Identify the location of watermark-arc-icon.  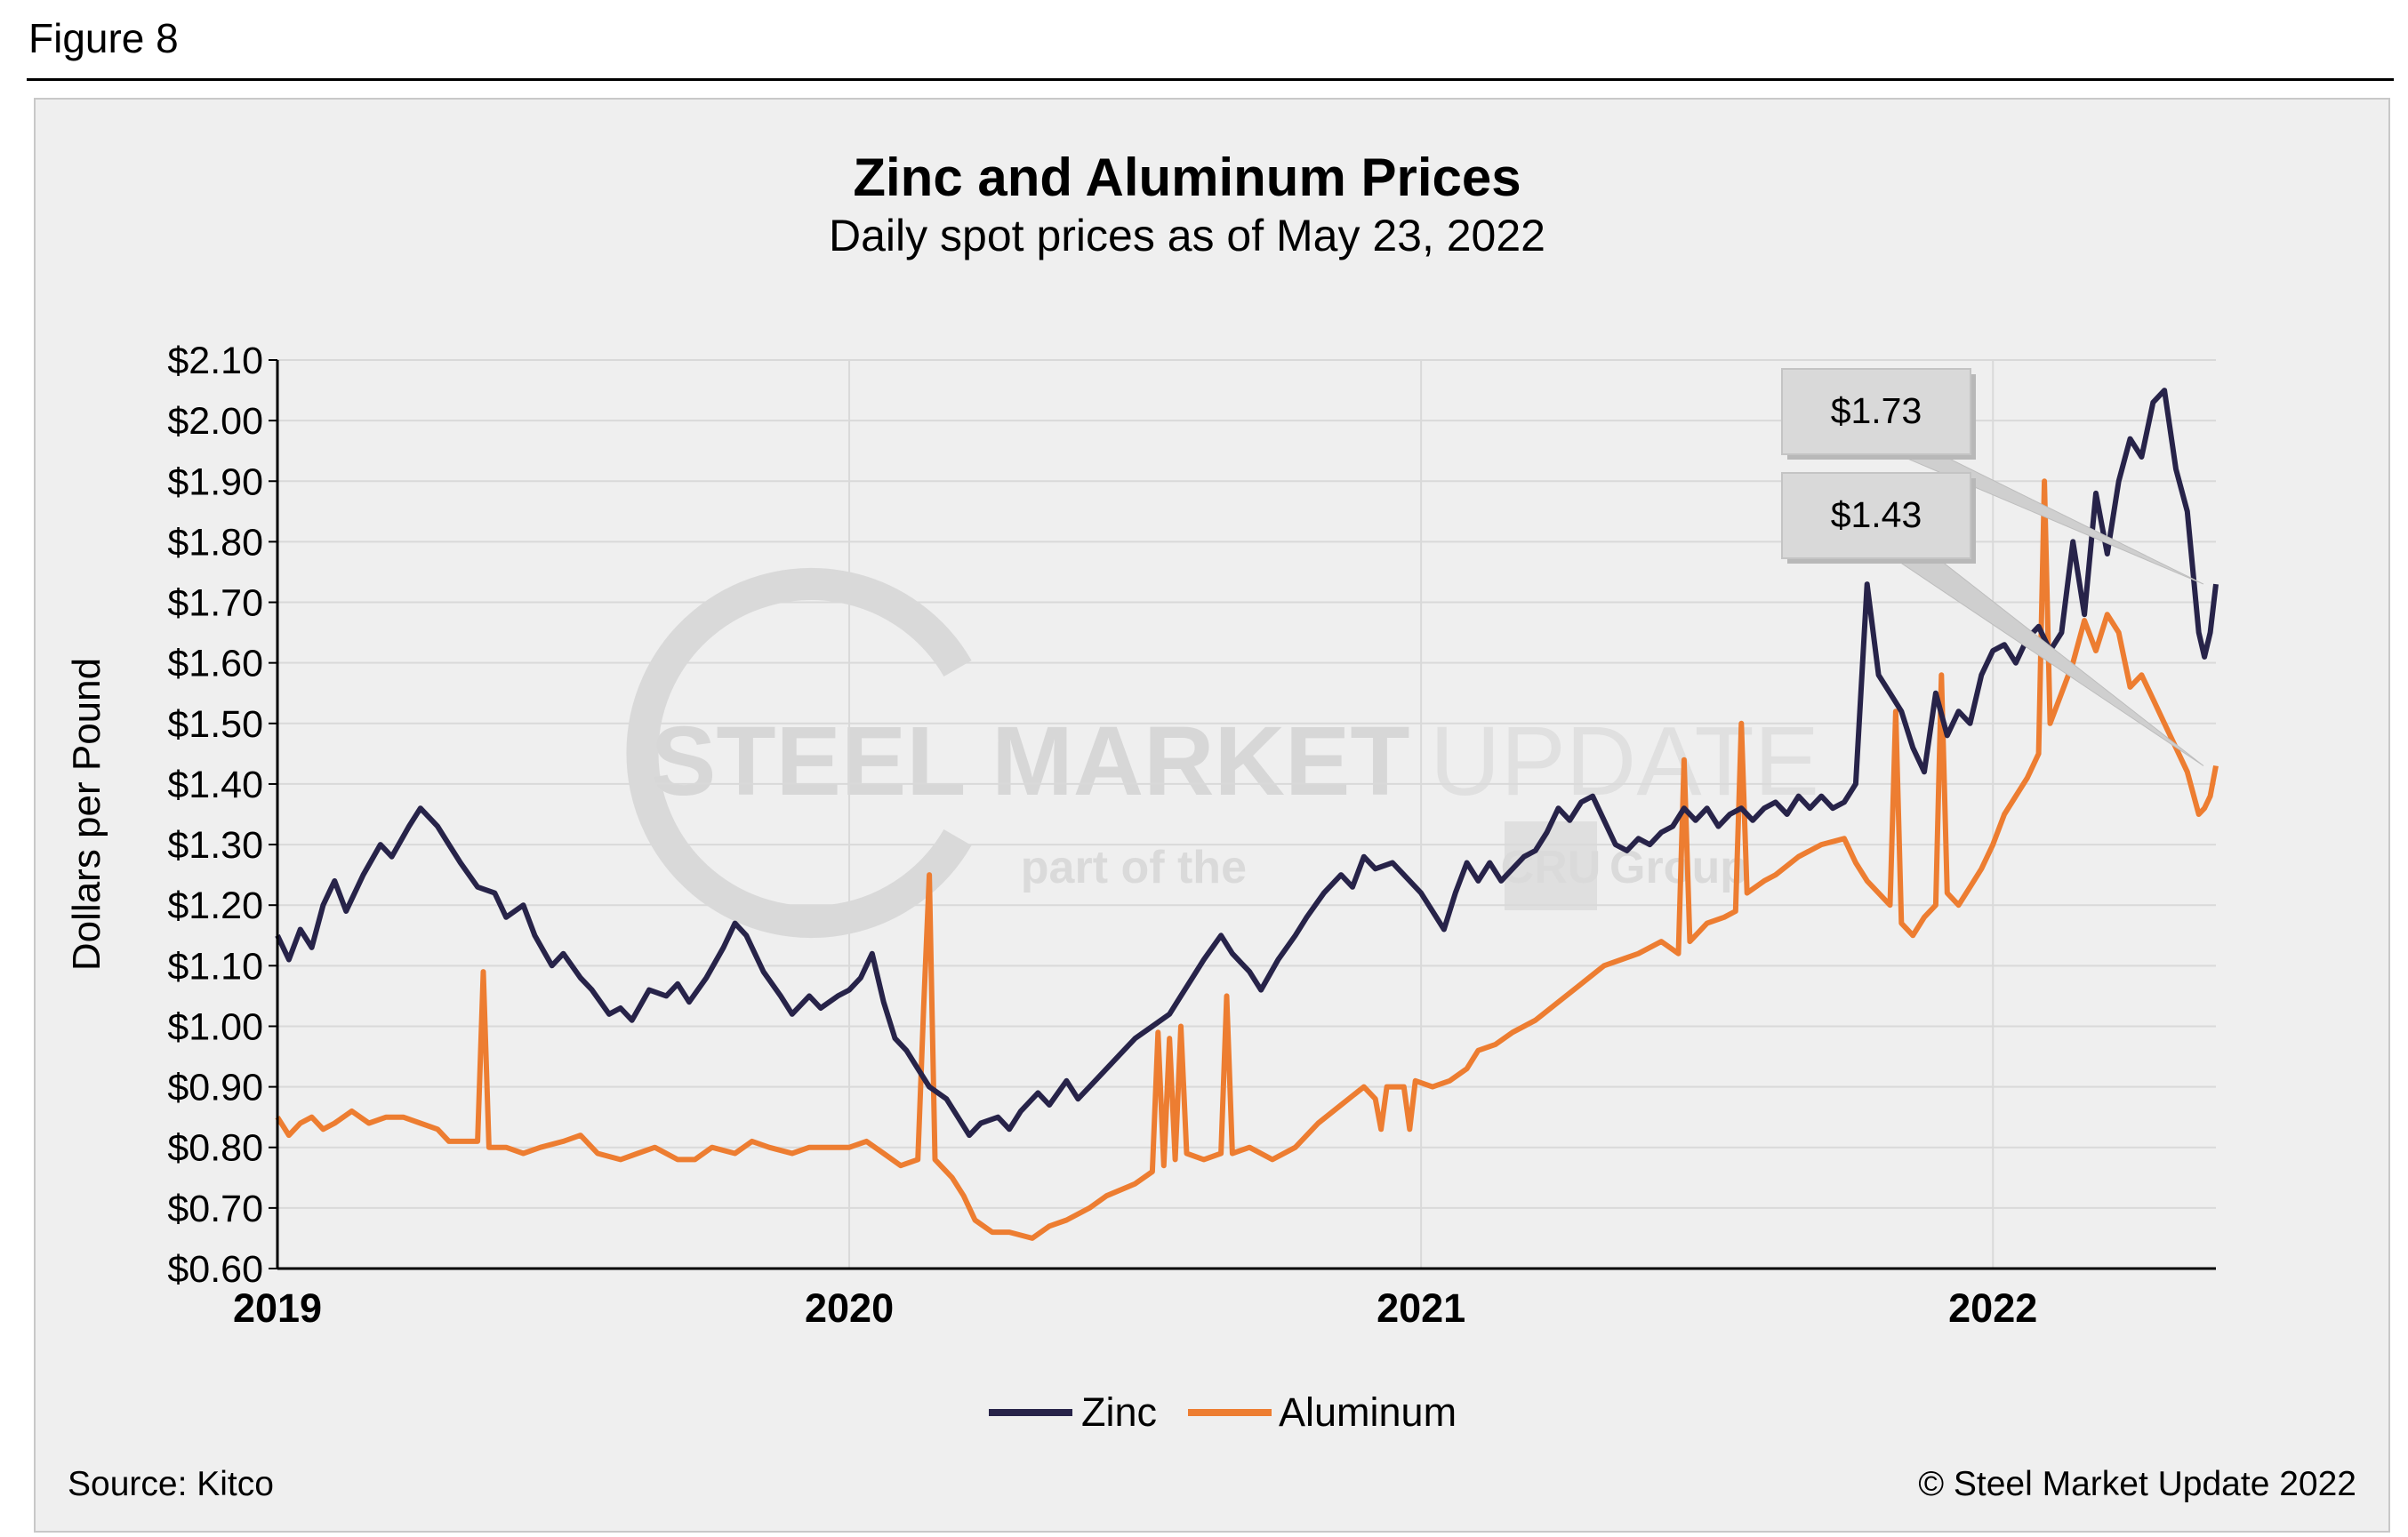
(799, 753).